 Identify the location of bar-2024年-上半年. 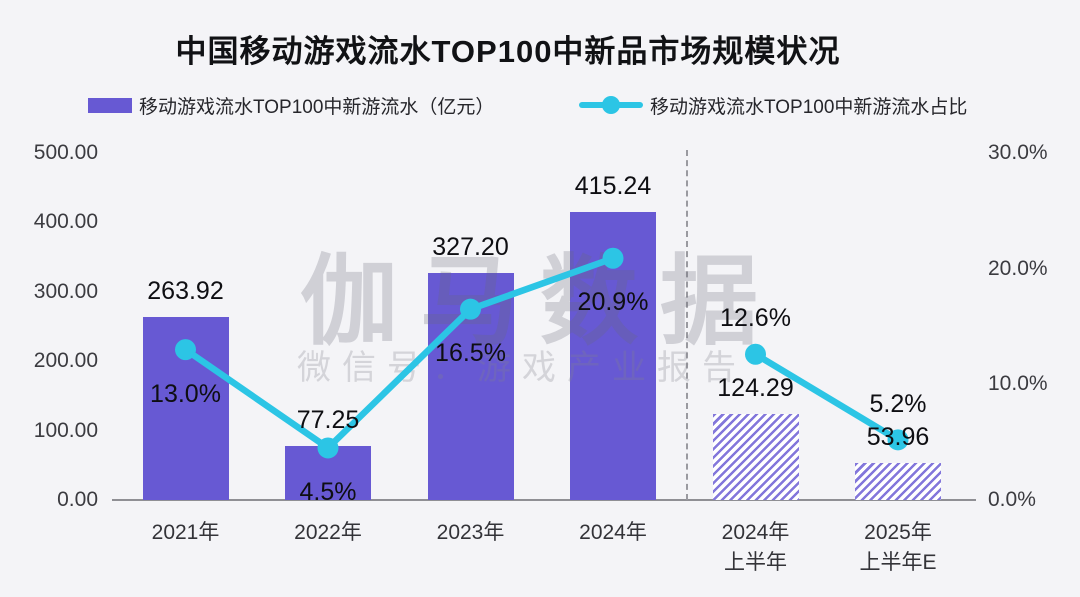
(755, 456).